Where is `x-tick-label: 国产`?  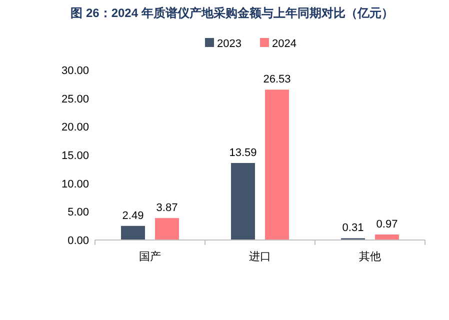 x-tick-label: 国产 is located at coordinates (150, 256).